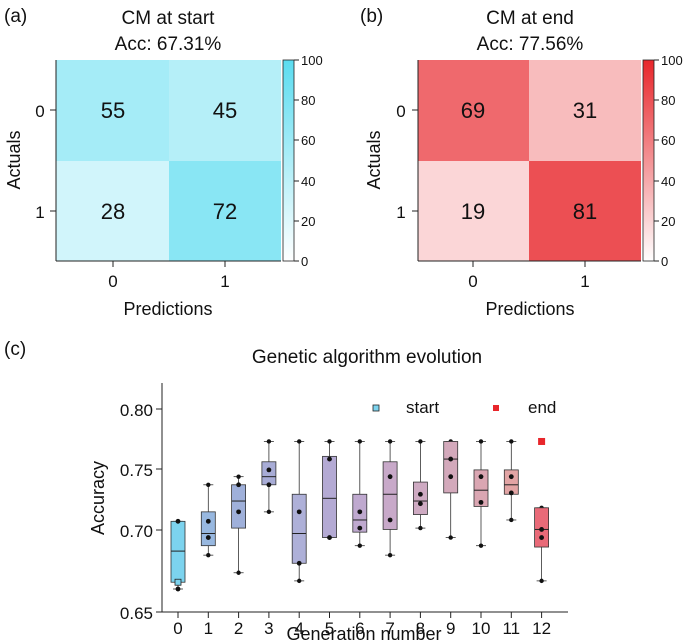 Image resolution: width=685 pixels, height=643 pixels. What do you see at coordinates (141, 512) in the screenshot?
I see `box-yticks: 0.65 0.70 0.75 0.80` at bounding box center [141, 512].